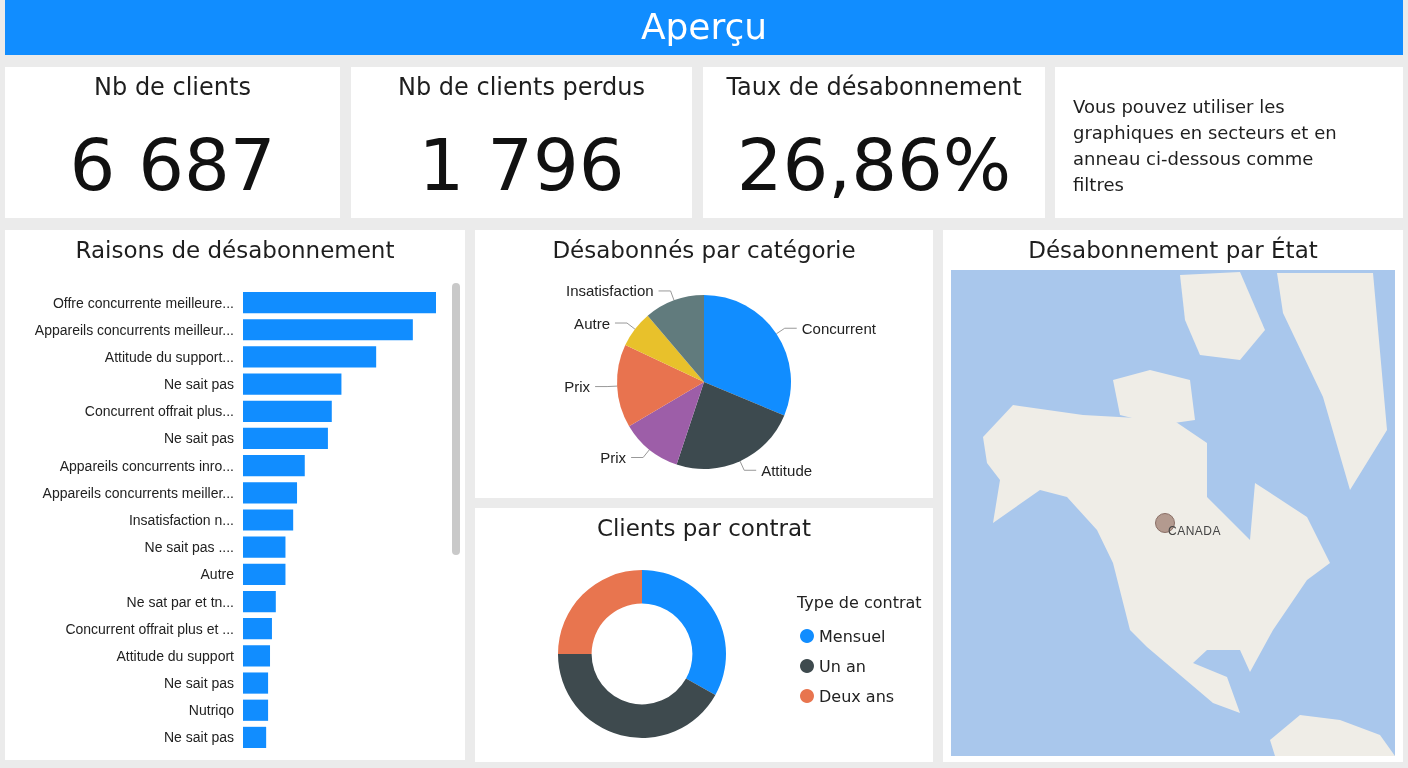 Image resolution: width=1408 pixels, height=768 pixels. What do you see at coordinates (521, 87) in the screenshot?
I see `text: Nb de clients perdus` at bounding box center [521, 87].